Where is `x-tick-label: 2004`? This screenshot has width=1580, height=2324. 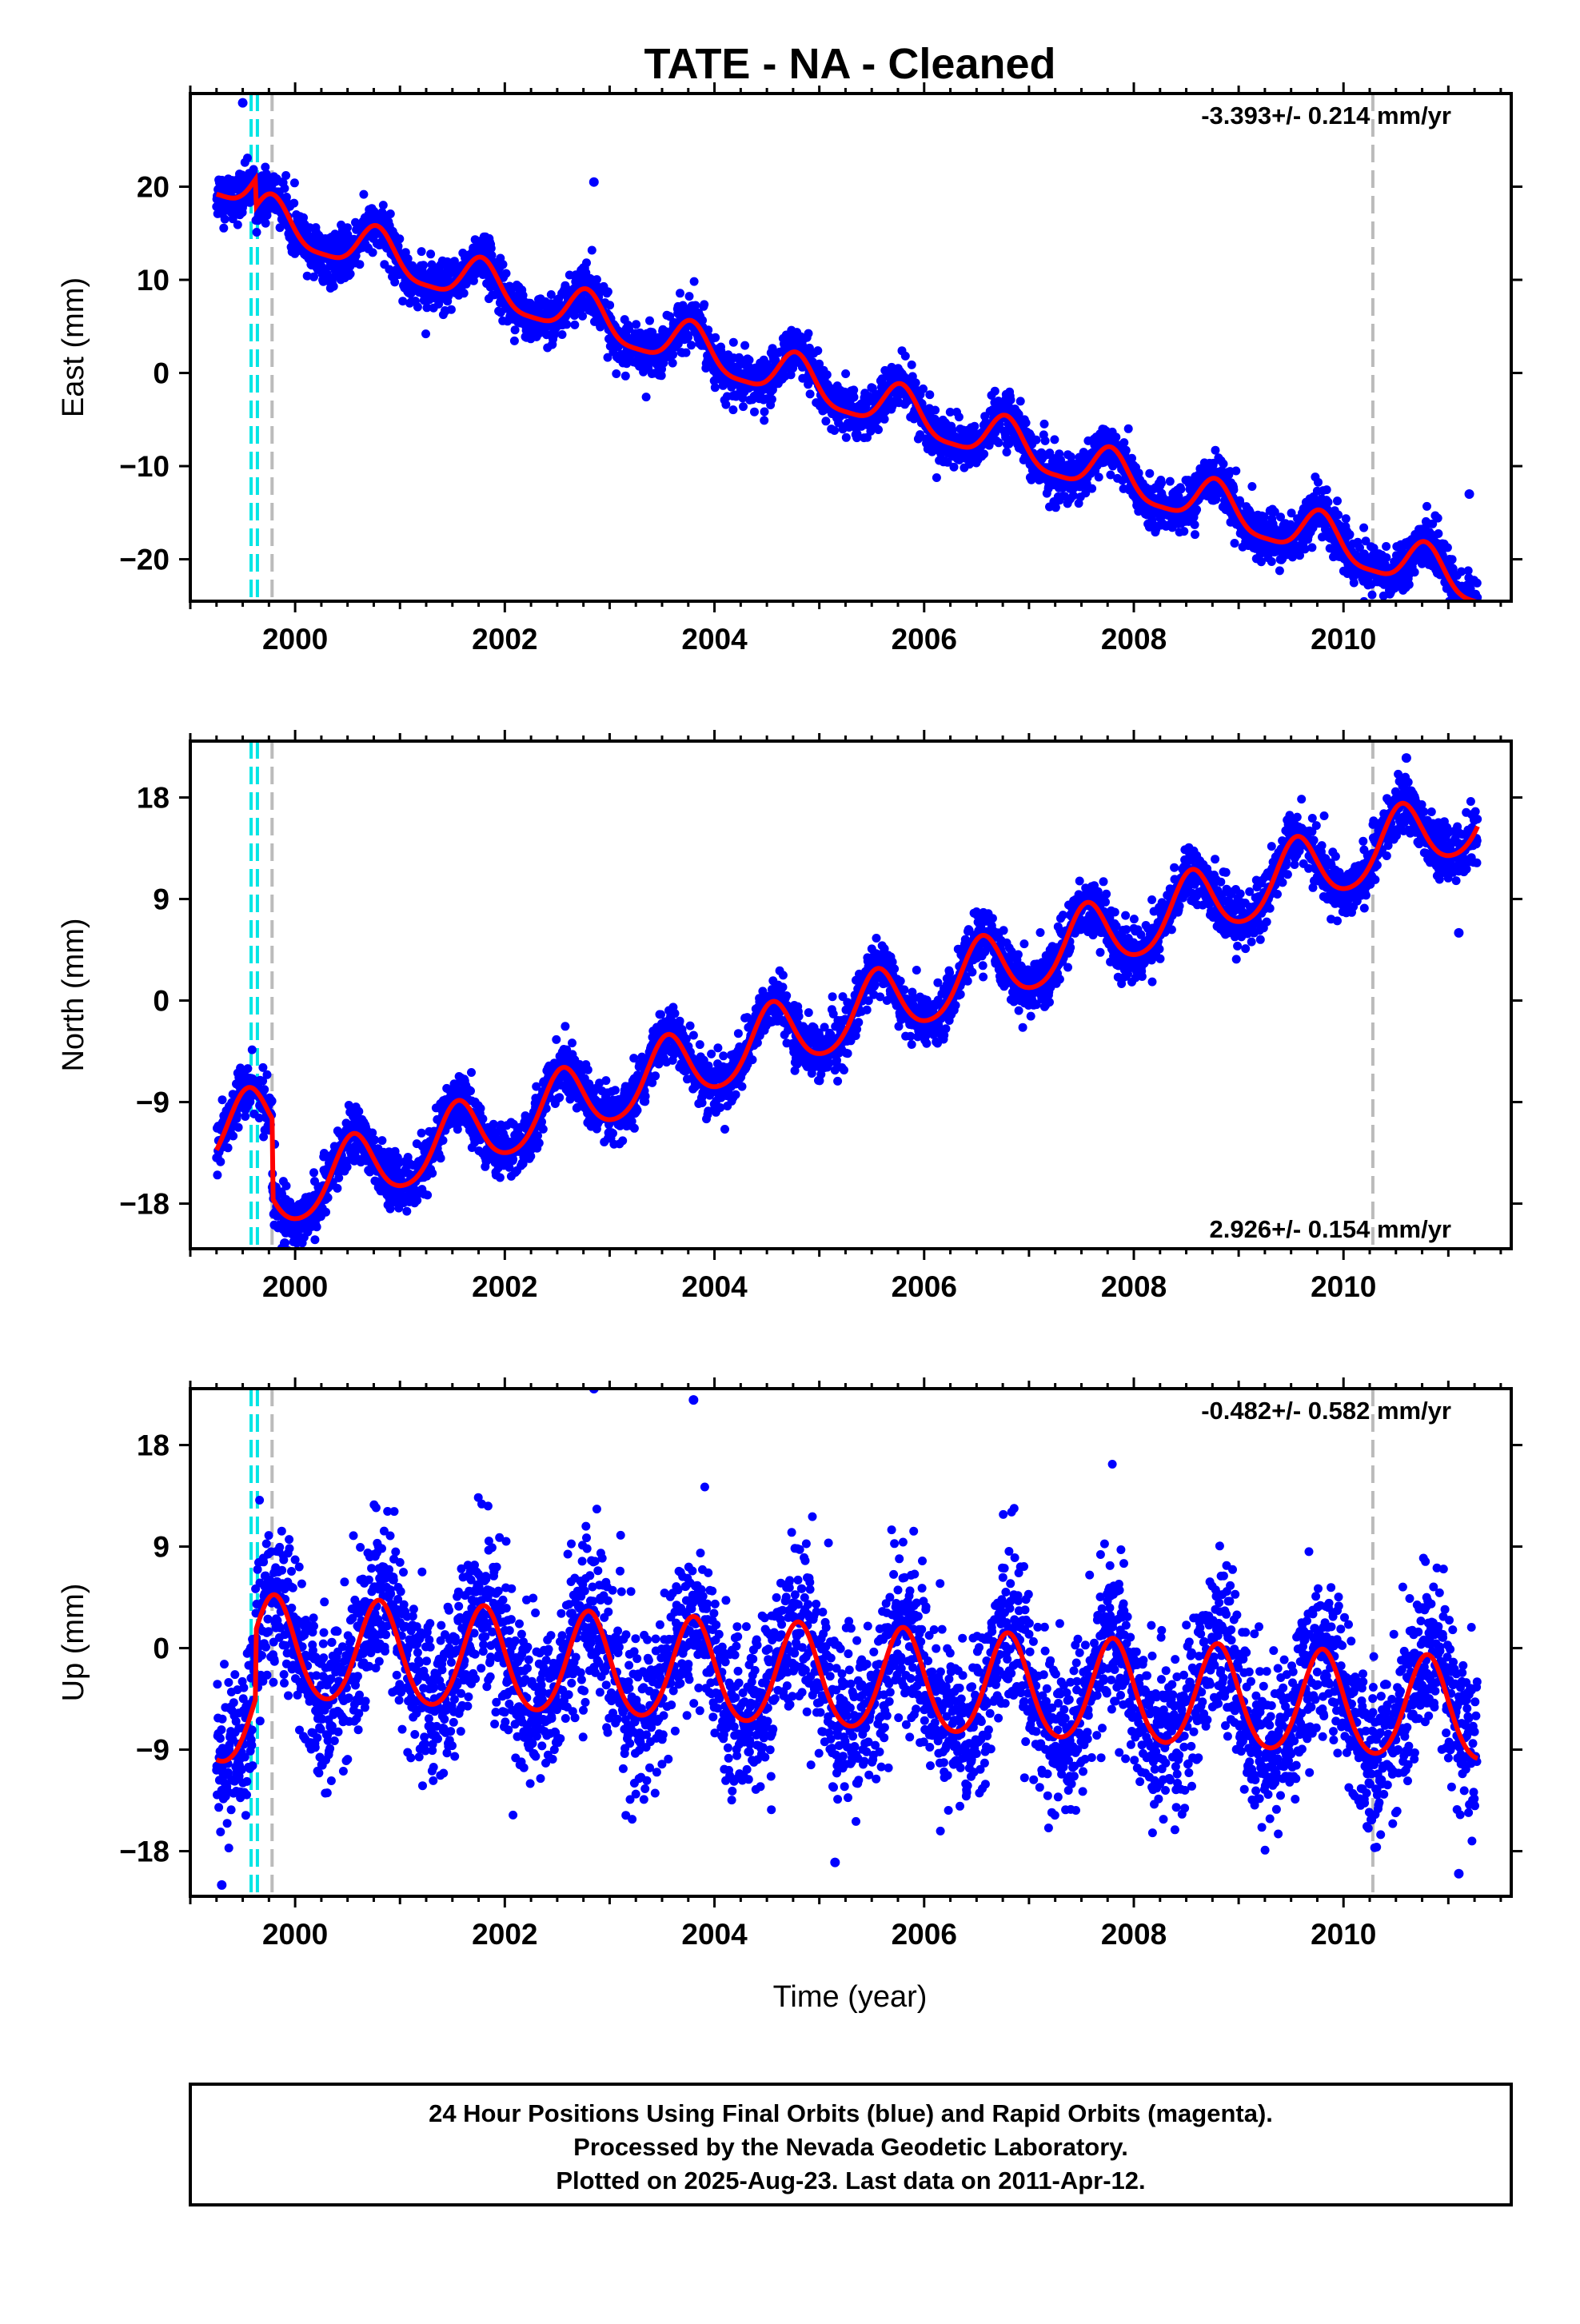 x-tick-label: 2004 is located at coordinates (714, 639).